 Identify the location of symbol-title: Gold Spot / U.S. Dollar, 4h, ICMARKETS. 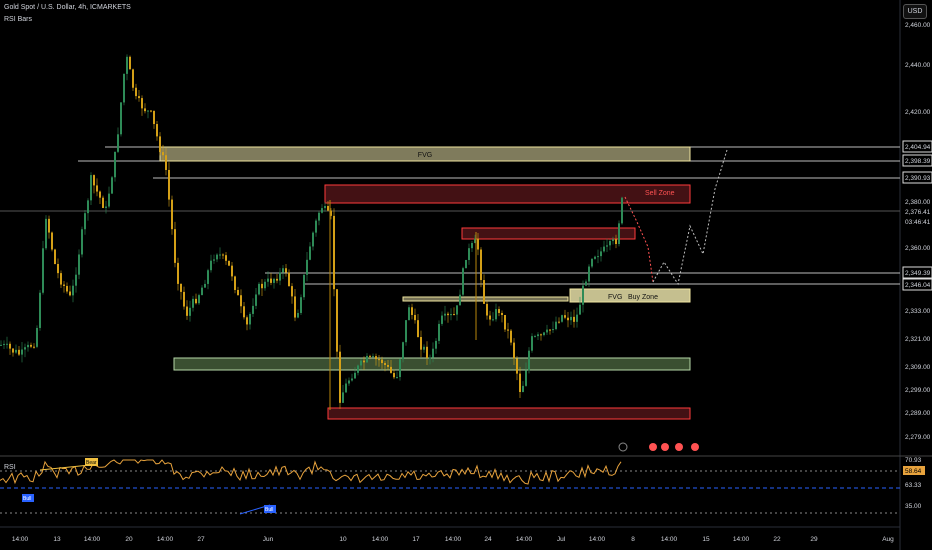
(67, 7).